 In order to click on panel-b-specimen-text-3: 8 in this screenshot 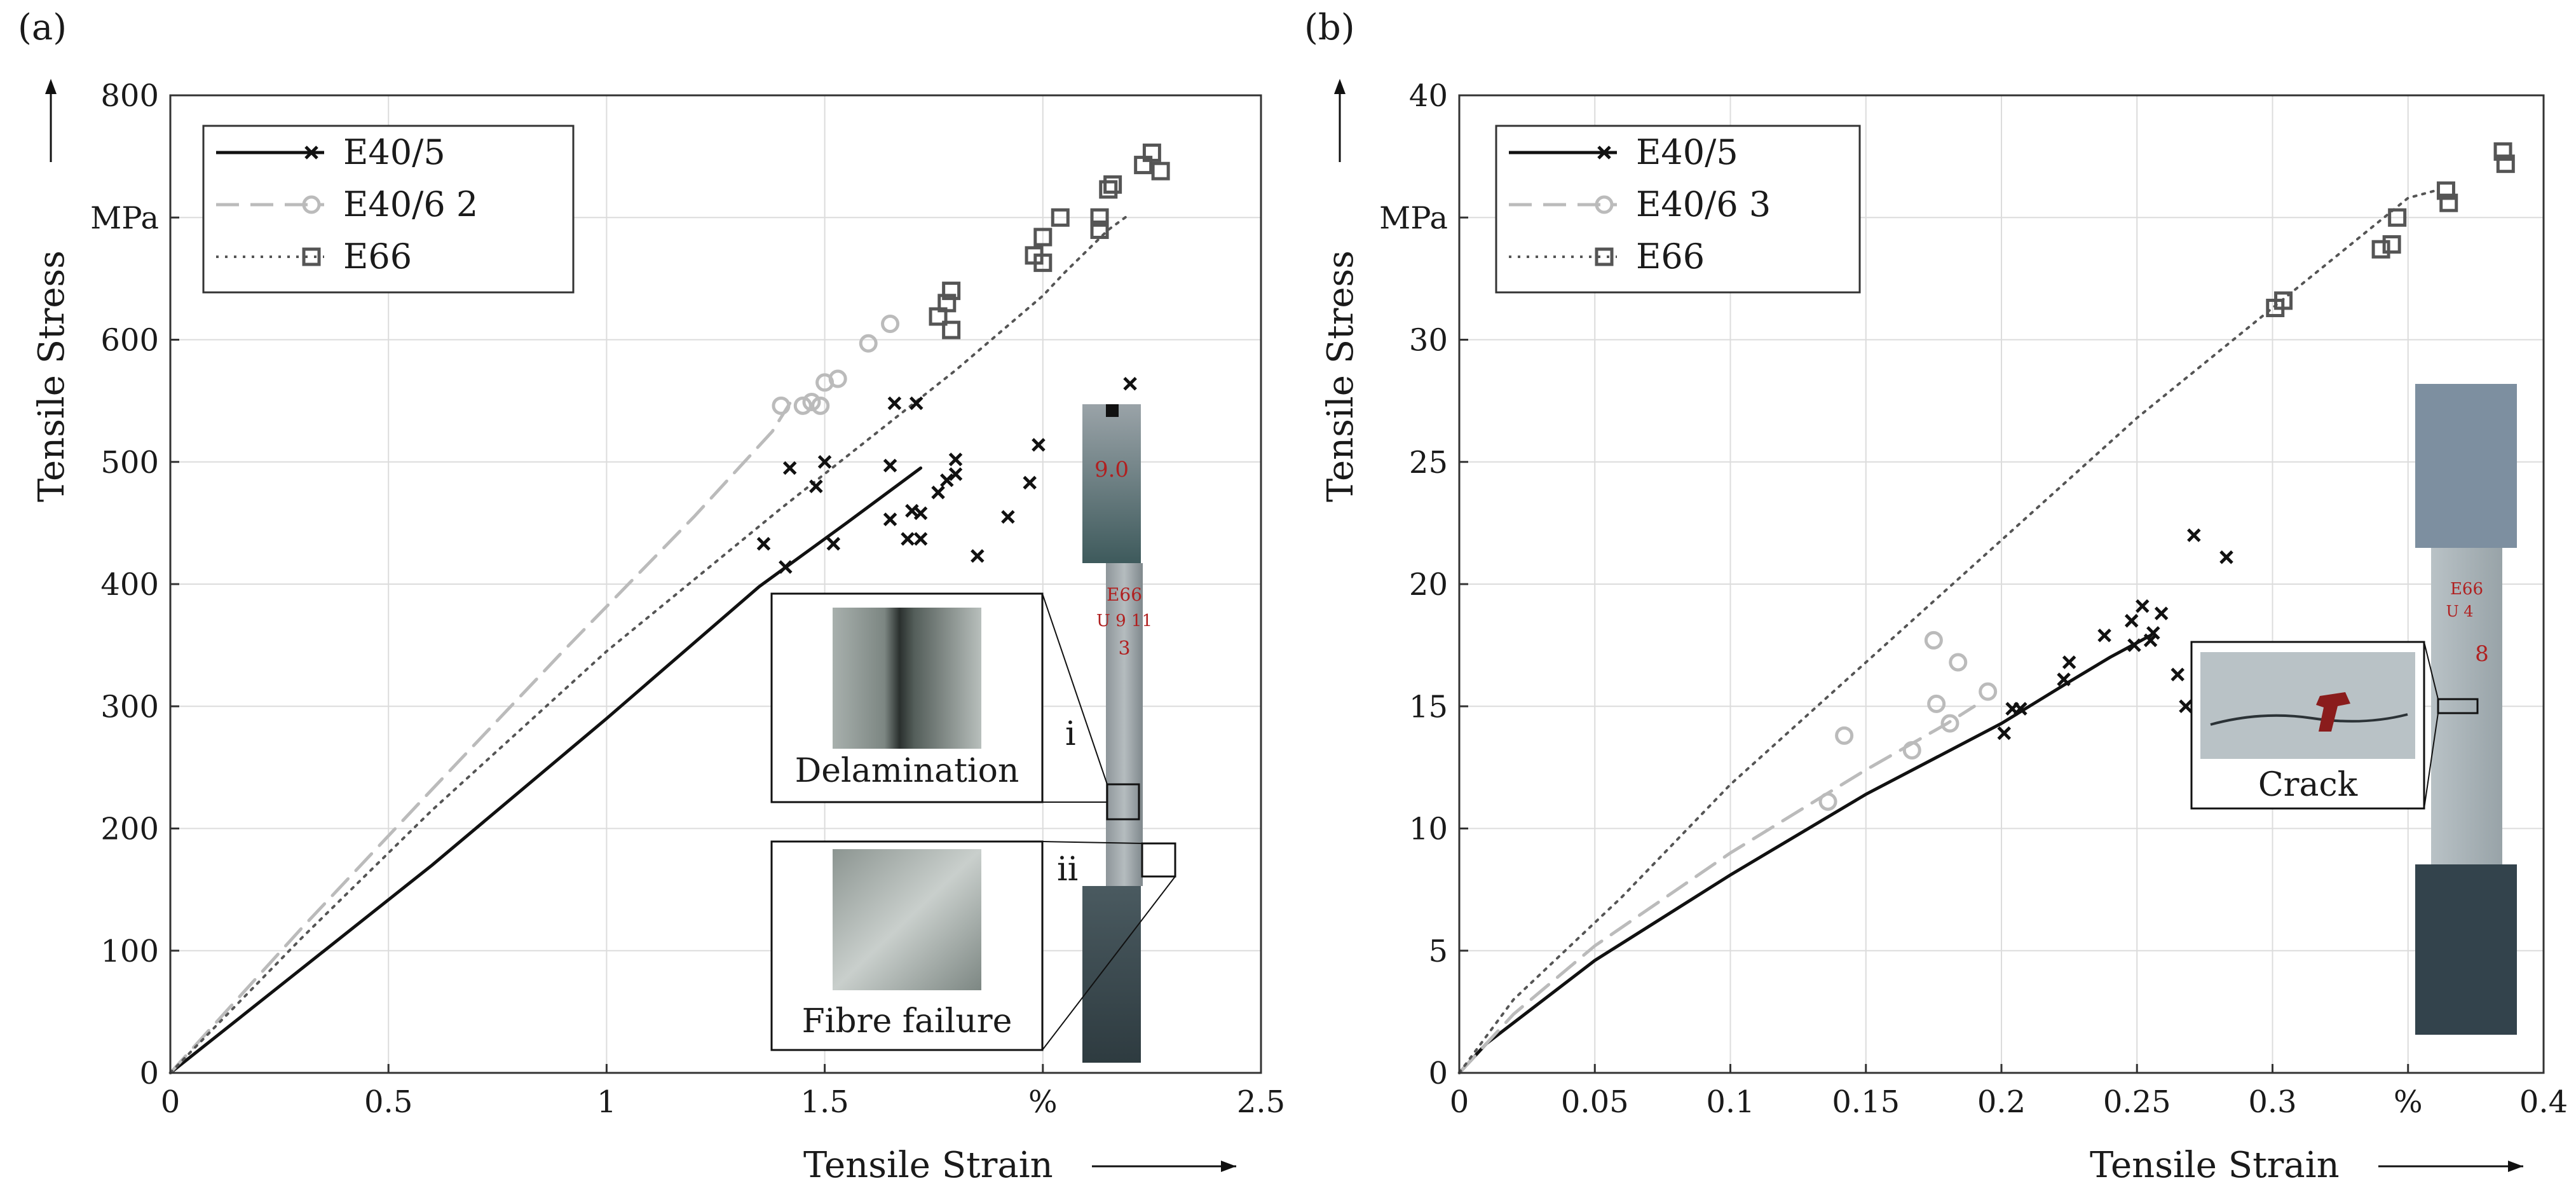, I will do `click(2482, 654)`.